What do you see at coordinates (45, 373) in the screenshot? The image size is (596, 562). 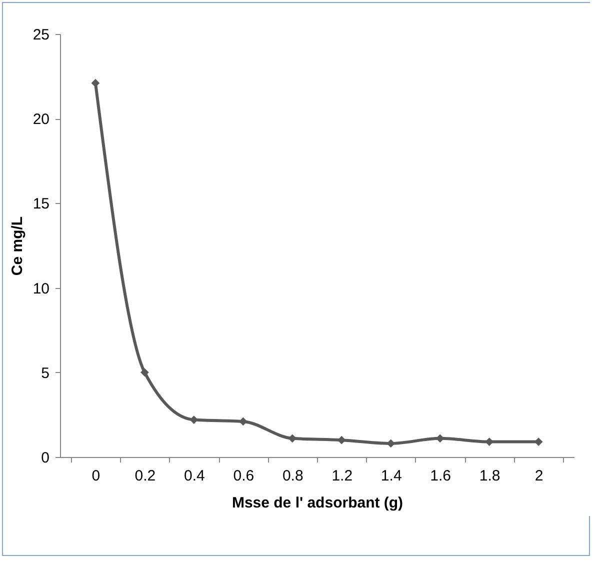 I see `y-tick-label: 5` at bounding box center [45, 373].